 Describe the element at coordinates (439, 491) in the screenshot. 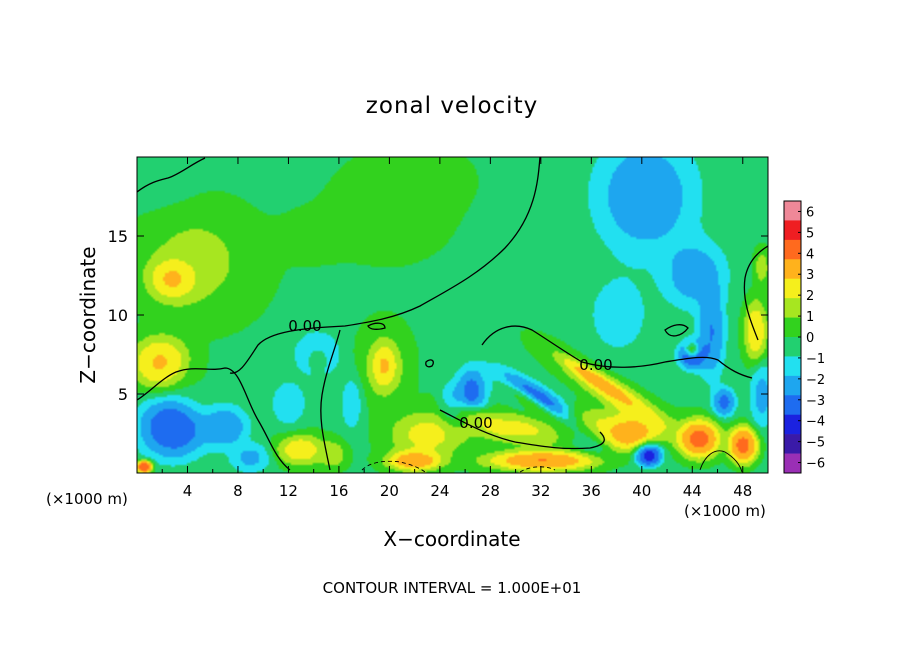

I see `x-tick-label: 24` at that location.